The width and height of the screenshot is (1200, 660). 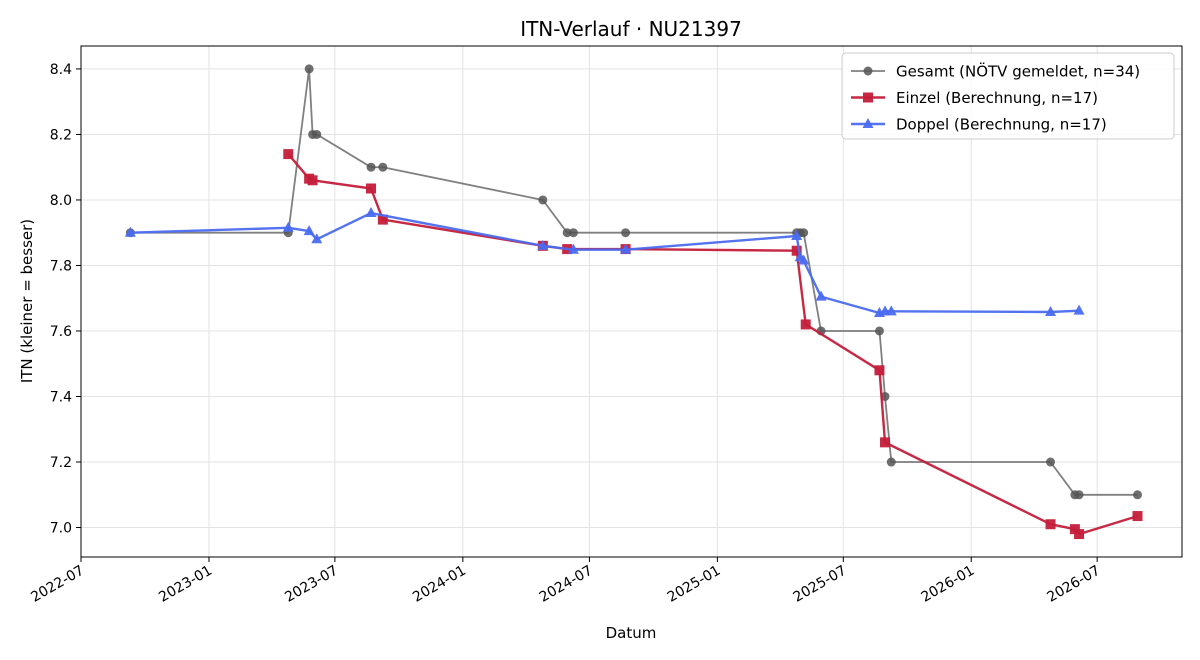 I want to click on legend-box, so click(x=1008, y=96).